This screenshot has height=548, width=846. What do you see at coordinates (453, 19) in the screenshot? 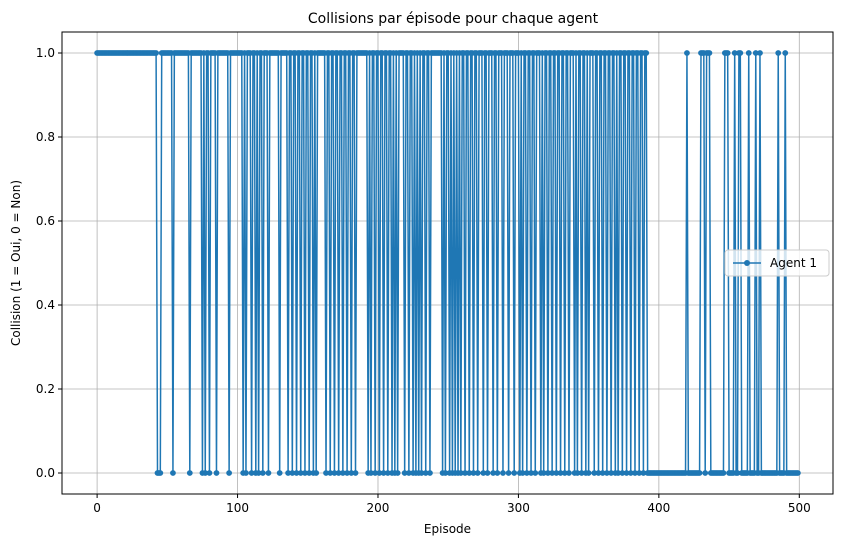
I see `chart-title: Collisions par épisode pour chaque agent` at bounding box center [453, 19].